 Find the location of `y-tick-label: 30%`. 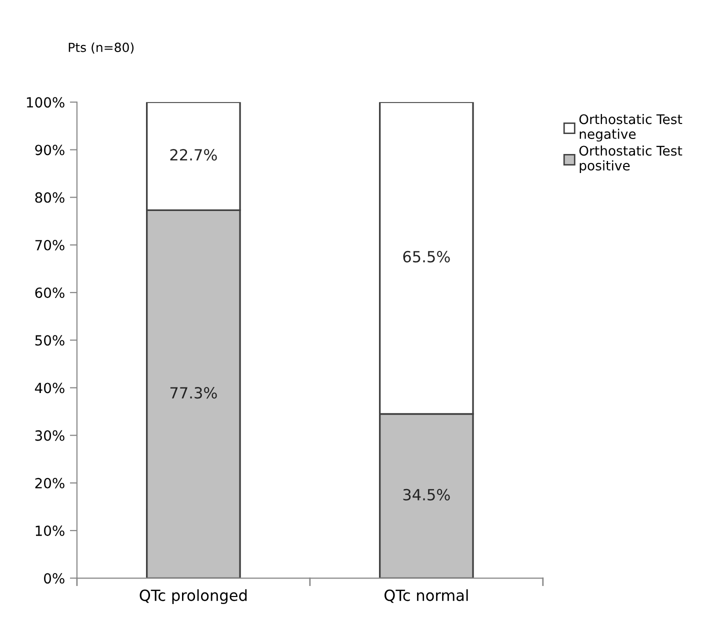

y-tick-label: 30% is located at coordinates (49, 435).